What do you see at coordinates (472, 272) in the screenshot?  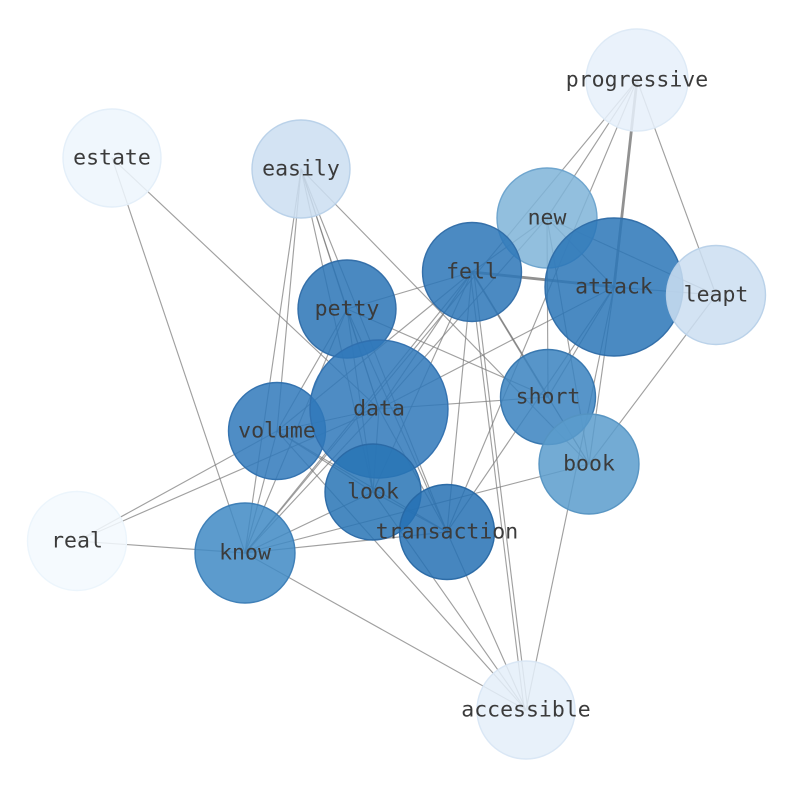 I see `node-fell` at bounding box center [472, 272].